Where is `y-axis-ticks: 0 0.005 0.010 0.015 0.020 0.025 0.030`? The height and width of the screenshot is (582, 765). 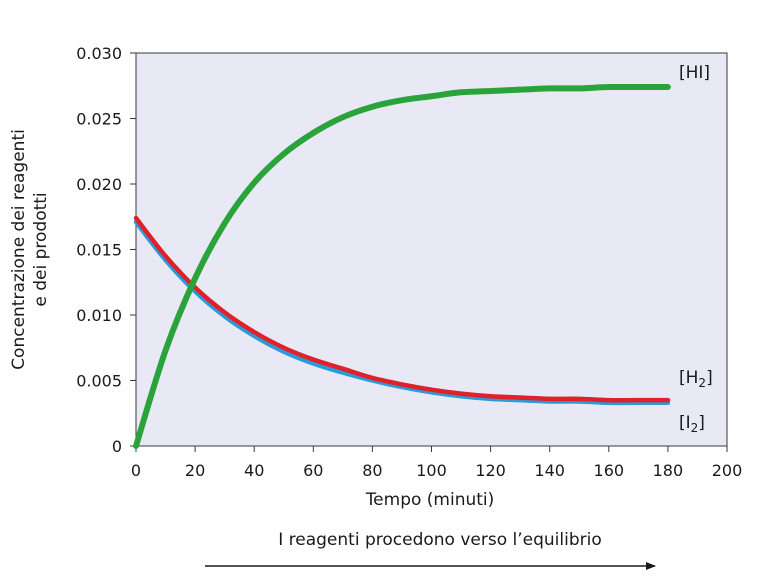
y-axis-ticks: 0 0.005 0.010 0.015 0.020 0.025 0.030 is located at coordinates (106, 250).